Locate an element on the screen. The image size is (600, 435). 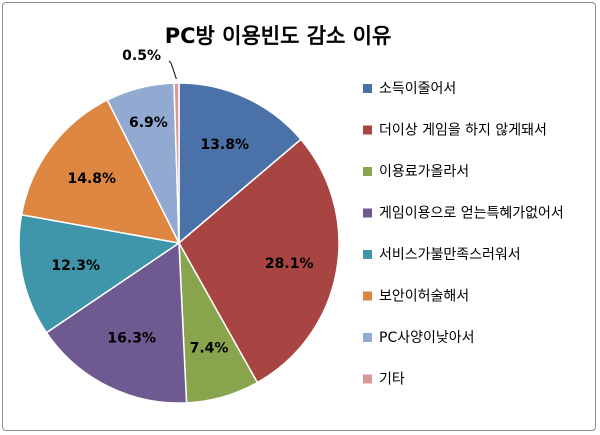
legend-label-slice-7: PC사양이낮아서 is located at coordinates (427, 338).